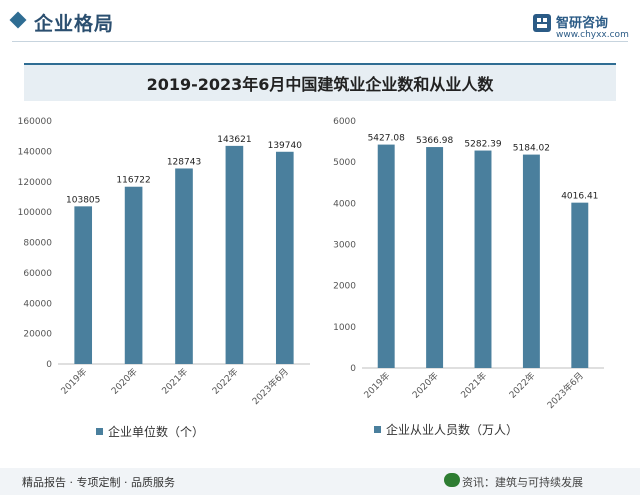 The image size is (640, 495). What do you see at coordinates (285, 146) in the screenshot?
I see `data-label: 139740` at bounding box center [285, 146].